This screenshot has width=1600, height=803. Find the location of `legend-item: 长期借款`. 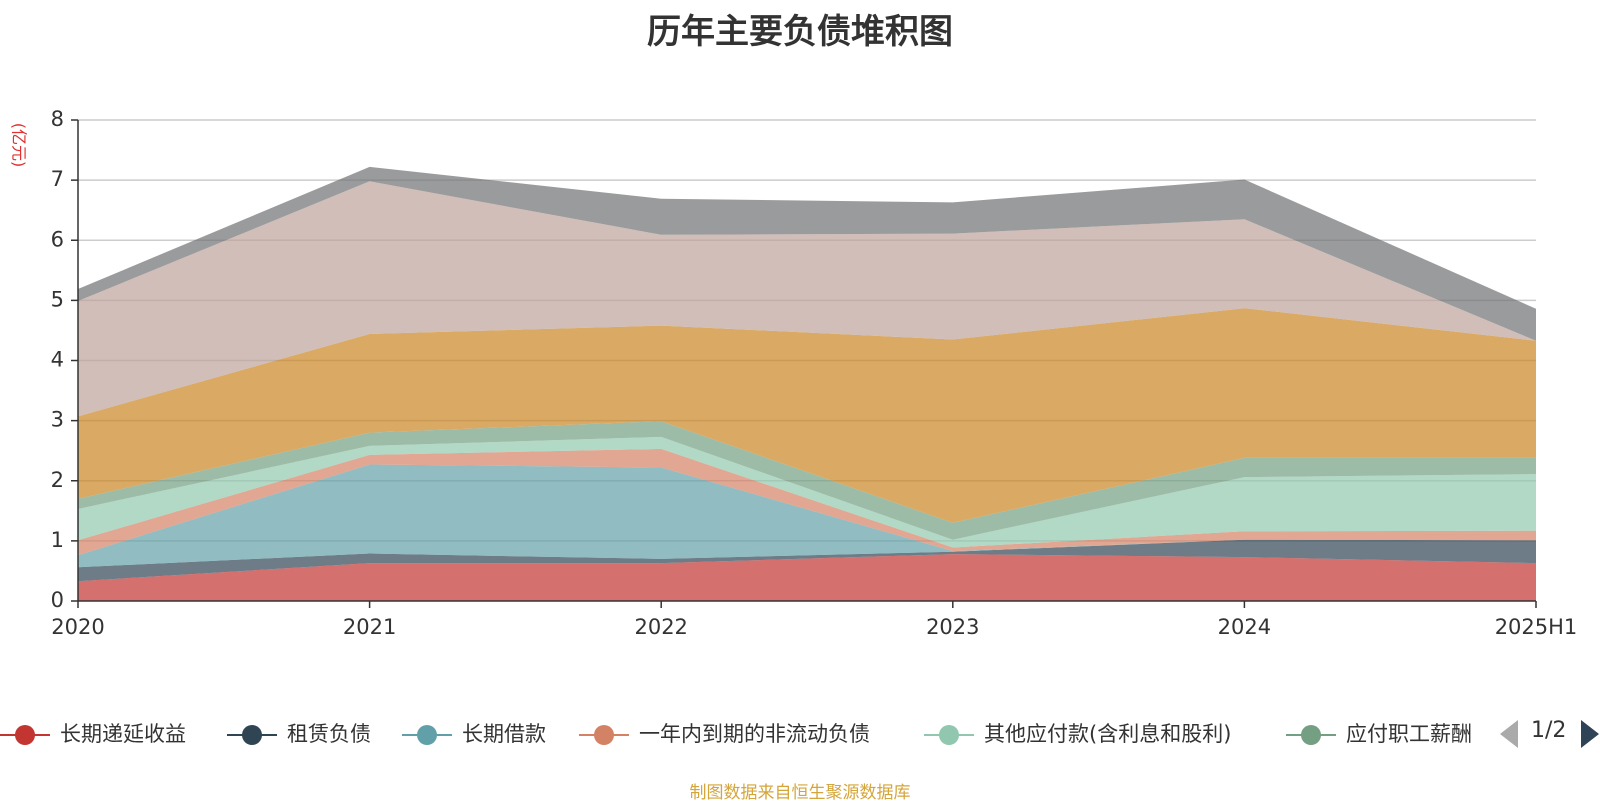

legend-item: 长期借款 is located at coordinates (474, 734).